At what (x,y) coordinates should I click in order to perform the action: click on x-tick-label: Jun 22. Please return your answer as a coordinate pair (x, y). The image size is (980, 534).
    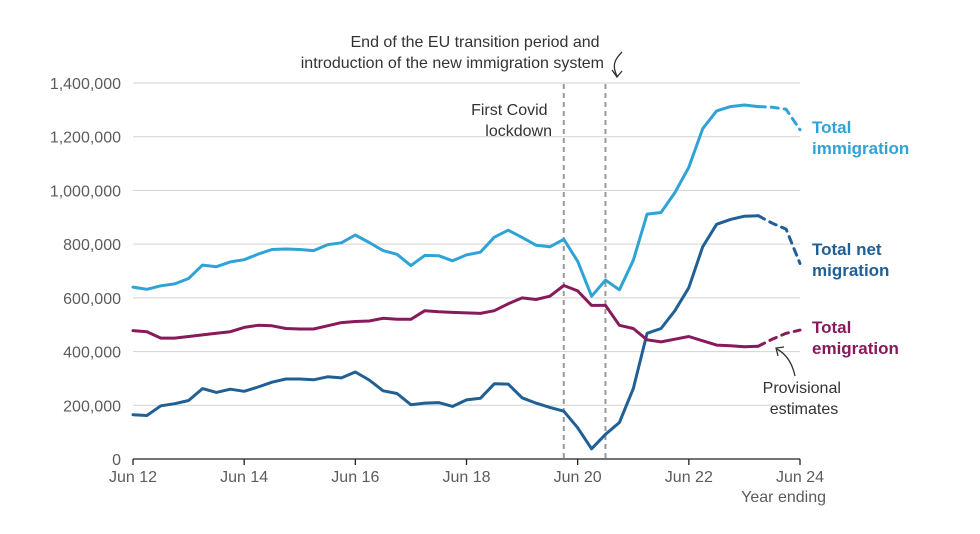
    Looking at the image, I should click on (689, 477).